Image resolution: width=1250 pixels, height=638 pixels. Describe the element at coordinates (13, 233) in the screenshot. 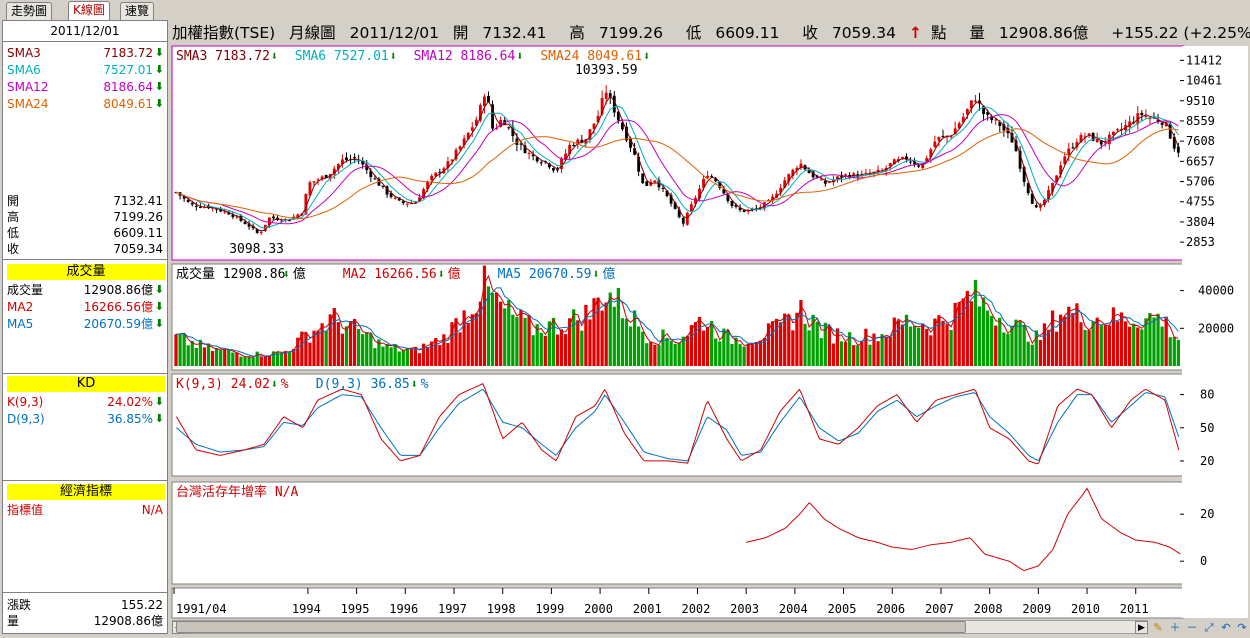

I see `ohlc-row-2-label: 低` at that location.